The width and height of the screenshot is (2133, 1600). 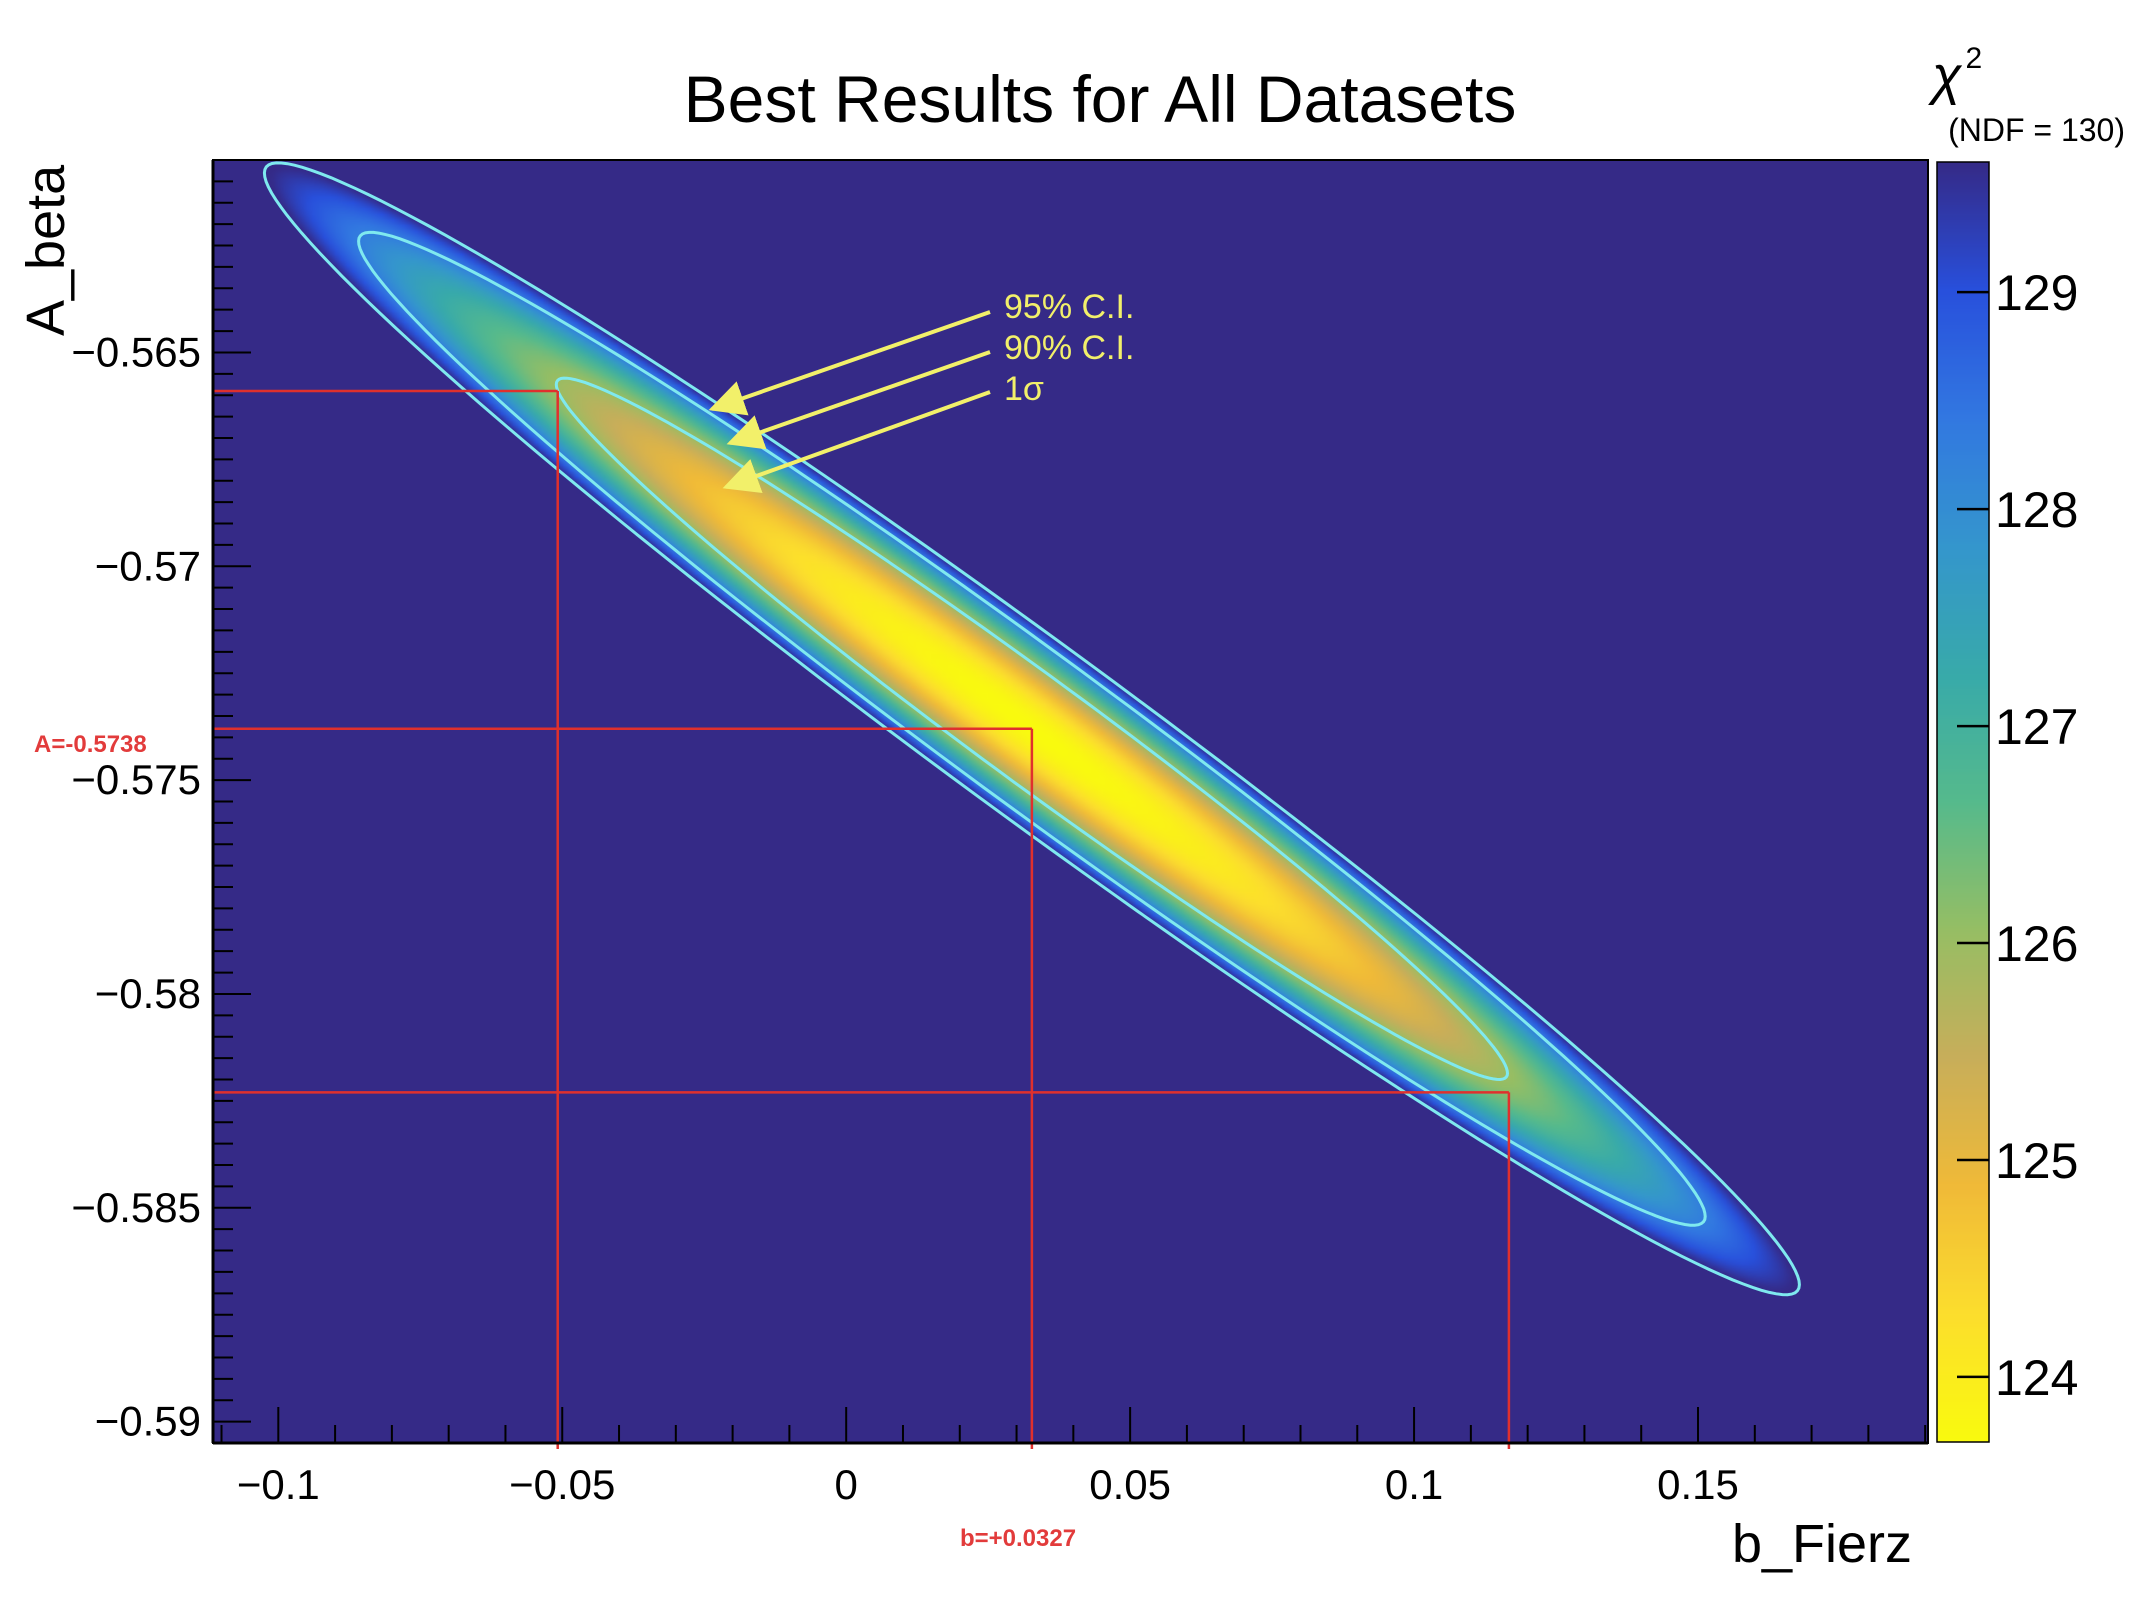 I want to click on annotation-ci90: 90% C.I., so click(x=1069, y=348).